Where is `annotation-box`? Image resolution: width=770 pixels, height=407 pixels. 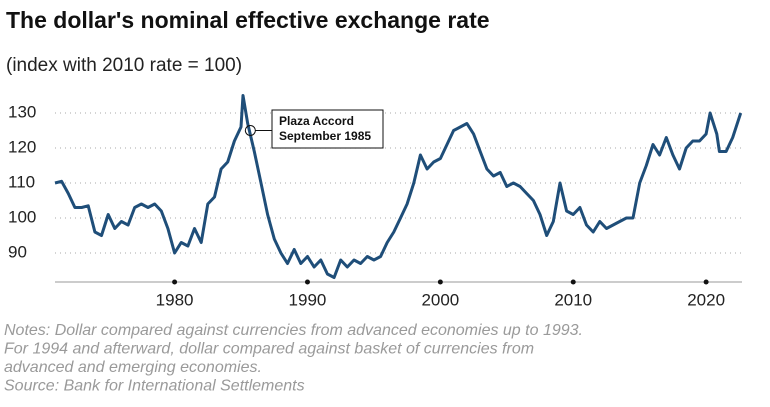
annotation-box is located at coordinates (327, 129).